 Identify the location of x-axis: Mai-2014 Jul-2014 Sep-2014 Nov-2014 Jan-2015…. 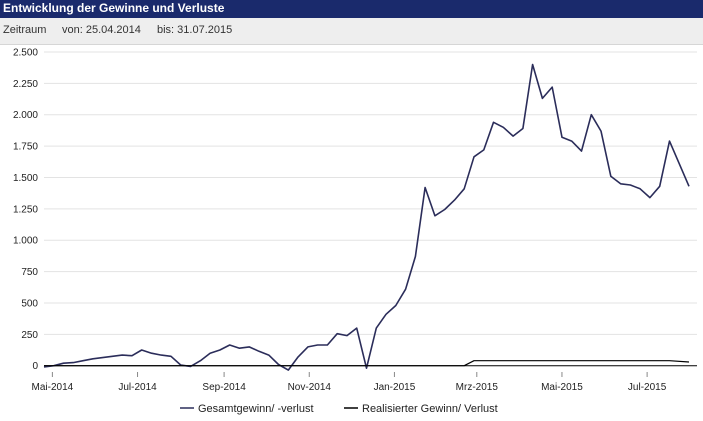
(349, 382).